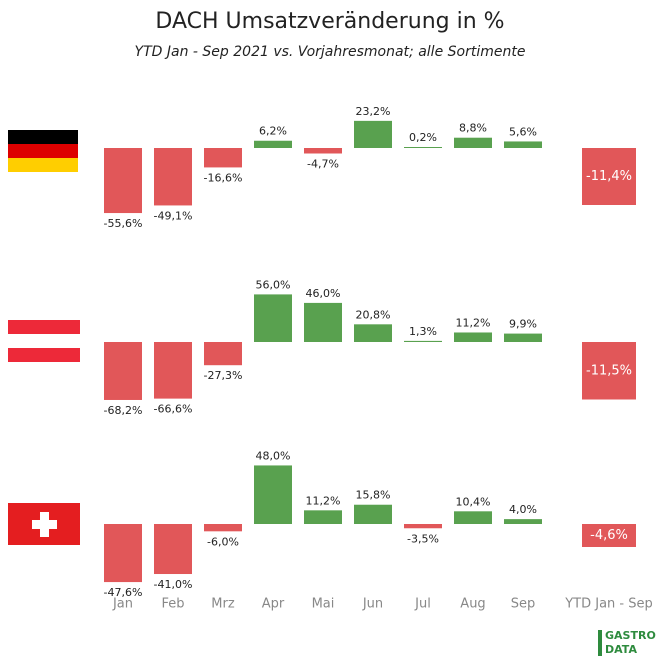 This screenshot has width=660, height=664. Describe the element at coordinates (329, 21) in the screenshot. I see `chart-title: DACH Umsatzveränderung in %` at that location.